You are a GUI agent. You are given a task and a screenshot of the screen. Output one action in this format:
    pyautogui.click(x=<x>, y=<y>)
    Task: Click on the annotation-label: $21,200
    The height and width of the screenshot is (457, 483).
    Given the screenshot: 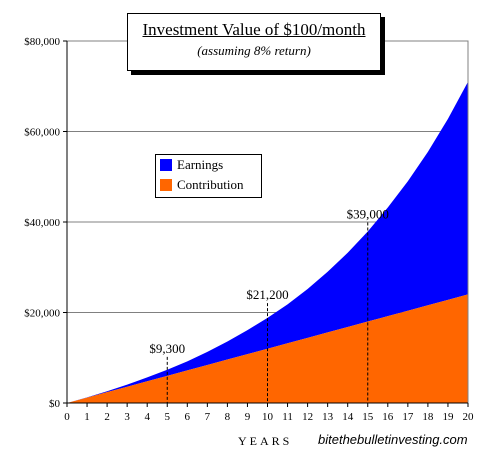 What is the action you would take?
    pyautogui.click(x=267, y=294)
    